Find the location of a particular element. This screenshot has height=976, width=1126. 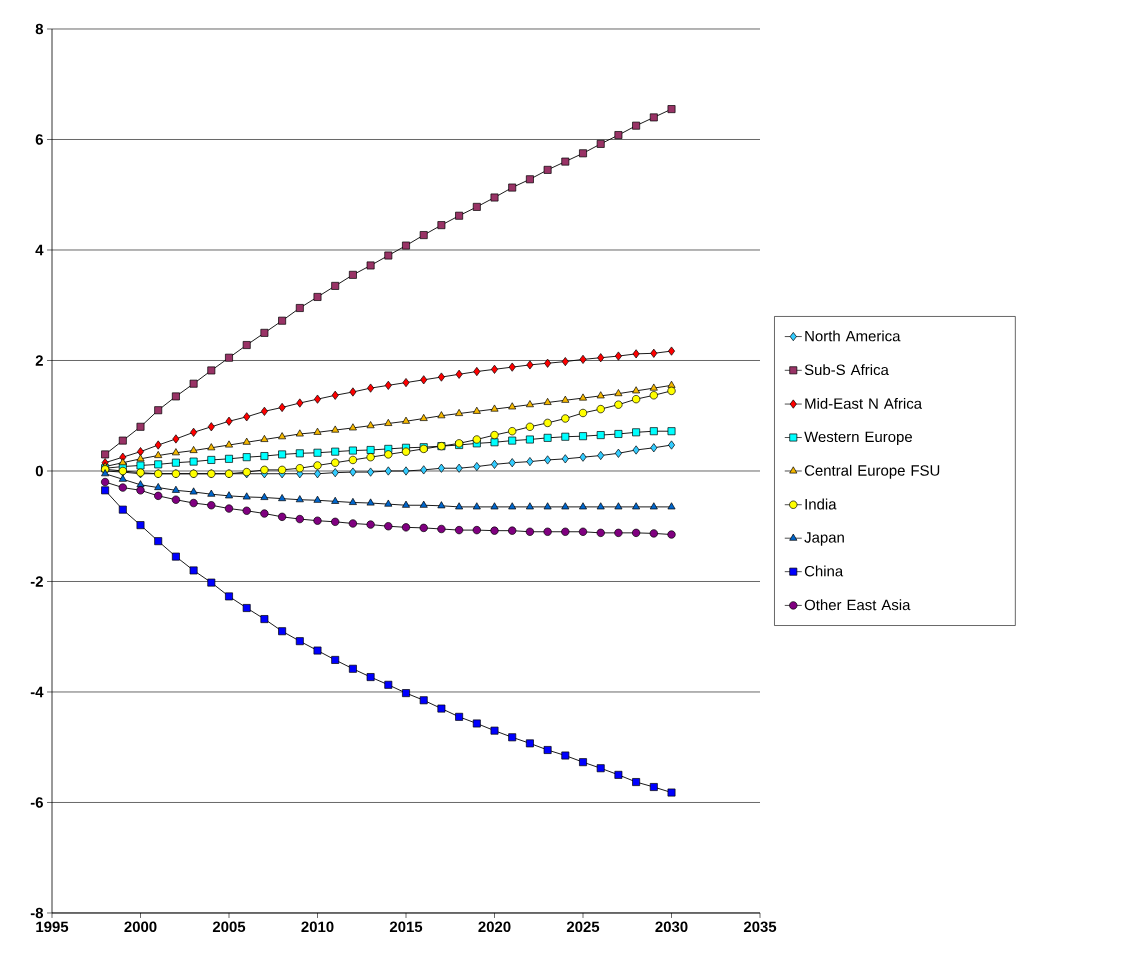

legend-label: Other East Asia is located at coordinates (857, 605).